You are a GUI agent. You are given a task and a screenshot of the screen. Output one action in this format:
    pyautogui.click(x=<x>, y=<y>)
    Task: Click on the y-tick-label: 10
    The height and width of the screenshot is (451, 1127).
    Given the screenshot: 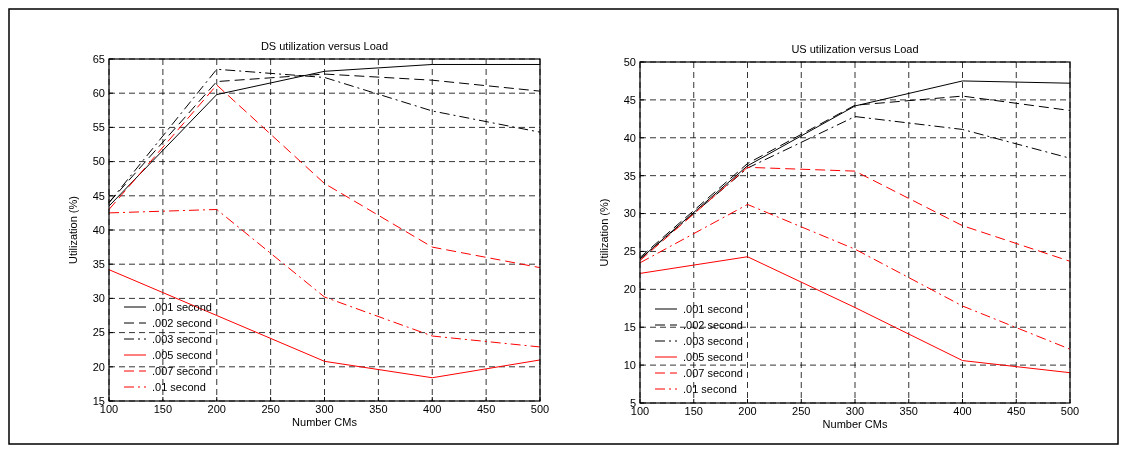 What is the action you would take?
    pyautogui.click(x=629, y=364)
    